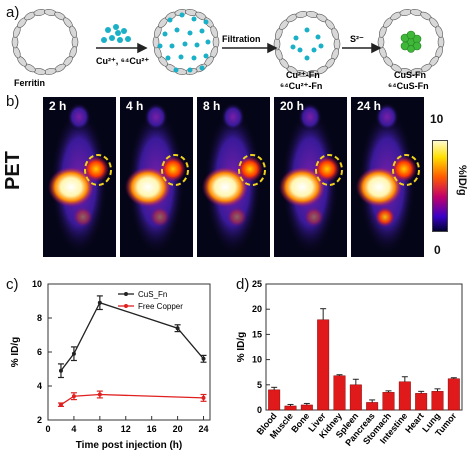  What do you see at coordinates (13, 12) in the screenshot?
I see `panel-a-letter: a)` at bounding box center [13, 12].